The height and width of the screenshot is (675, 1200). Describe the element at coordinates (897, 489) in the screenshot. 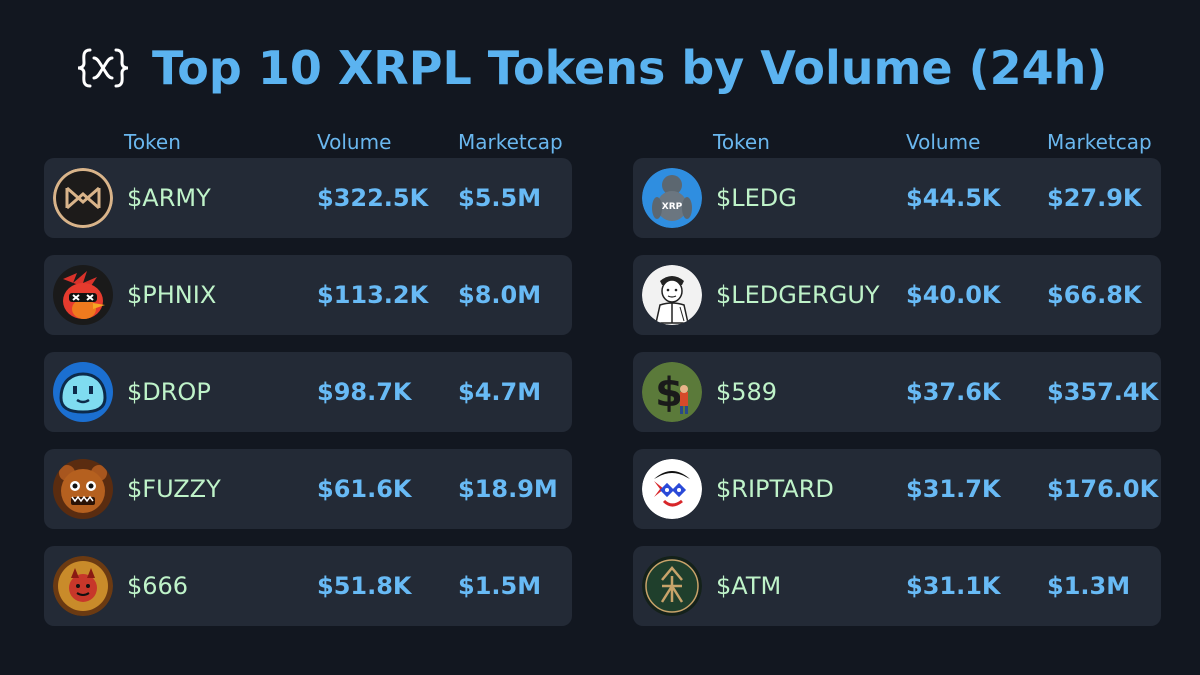

I see `table-row: $RIPTARD $31.7K $176.0K` at that location.